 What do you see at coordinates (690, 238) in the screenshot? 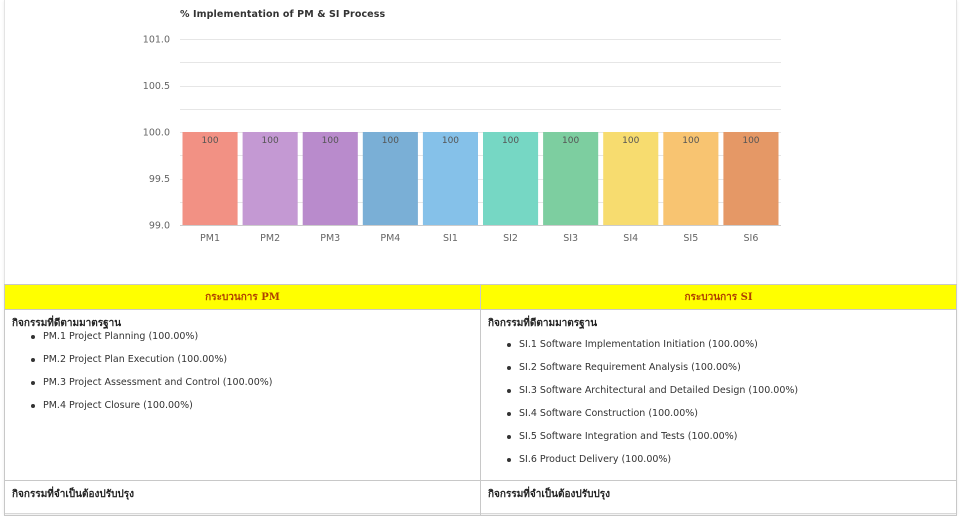
I see `x-tick-label: SI5` at bounding box center [690, 238].